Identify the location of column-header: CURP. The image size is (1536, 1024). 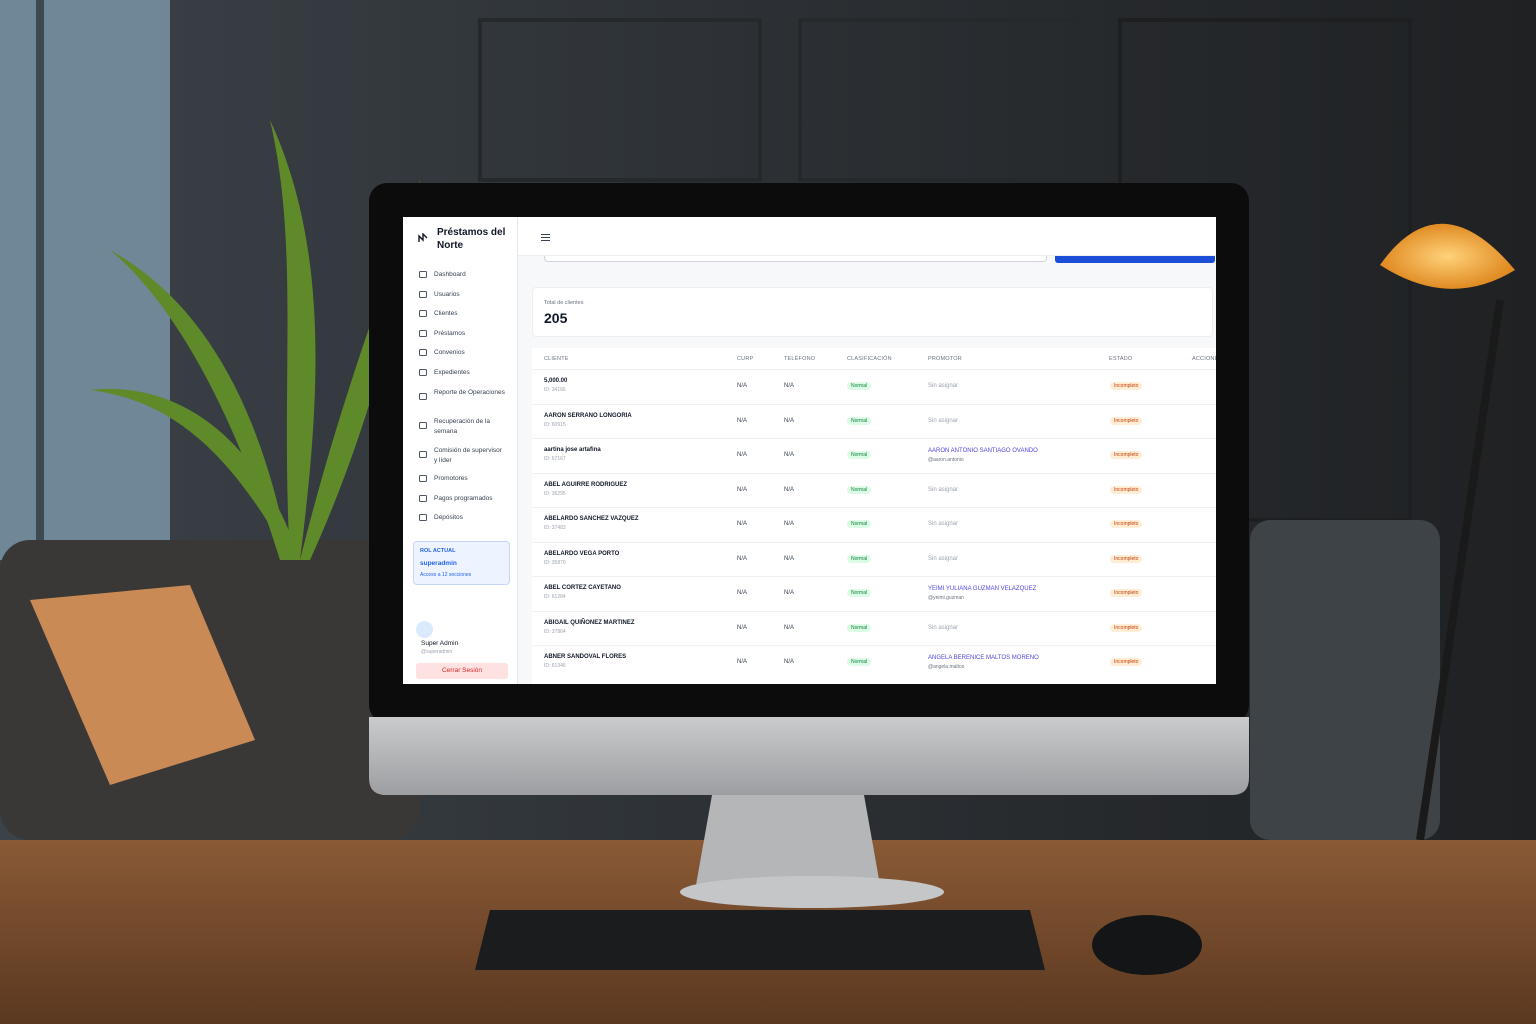
(745, 359).